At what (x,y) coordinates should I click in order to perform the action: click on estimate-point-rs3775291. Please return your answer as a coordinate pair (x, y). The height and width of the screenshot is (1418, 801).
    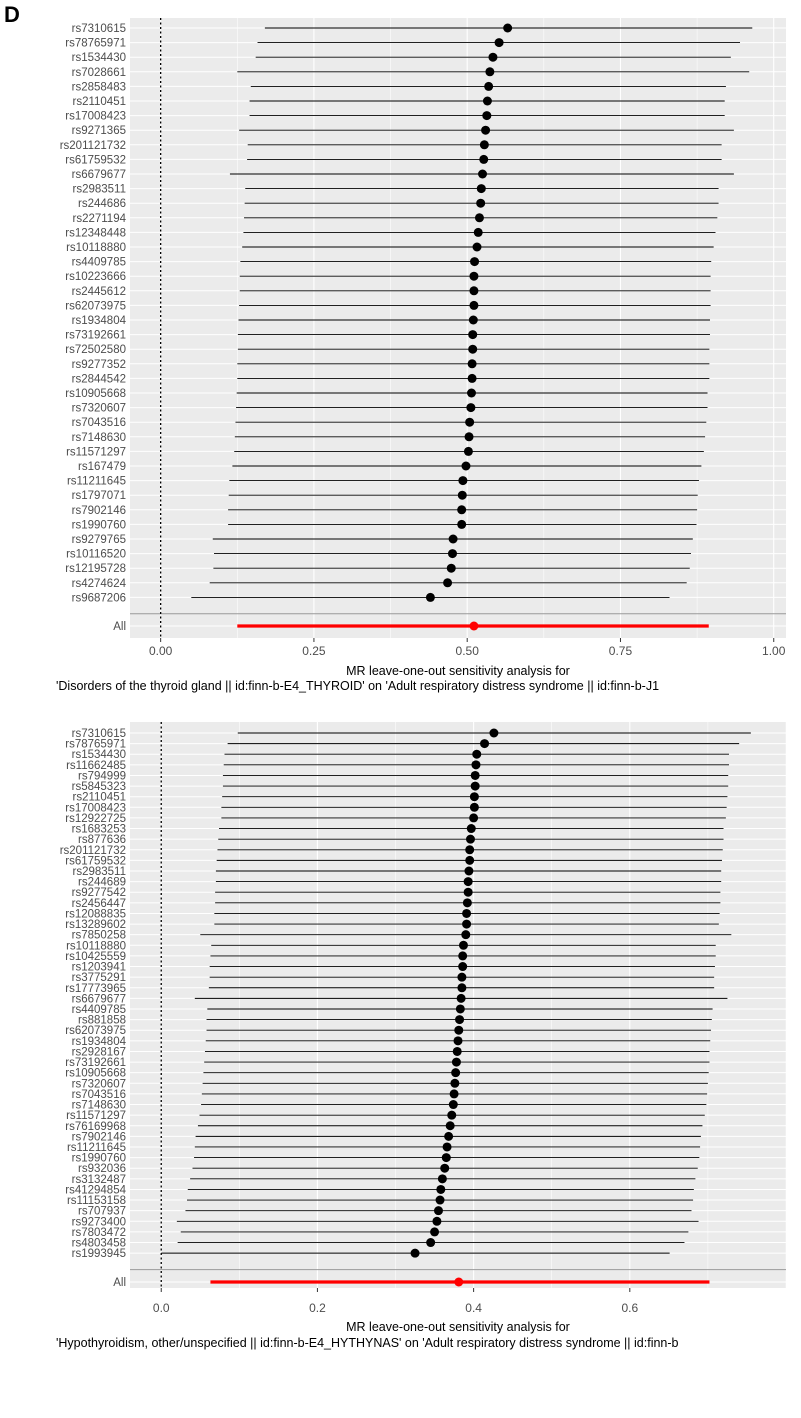
    Looking at the image, I should click on (462, 977).